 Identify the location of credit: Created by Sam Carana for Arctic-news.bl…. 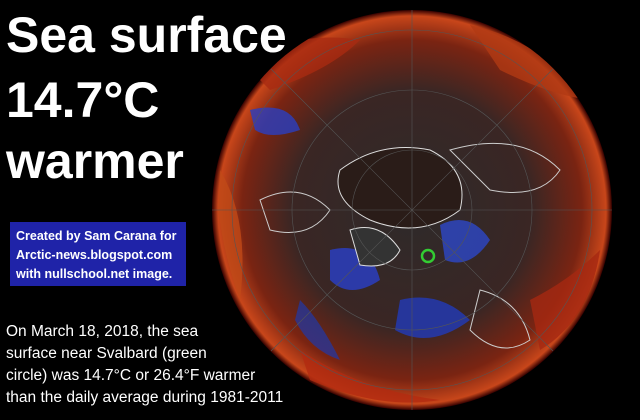
(96, 255).